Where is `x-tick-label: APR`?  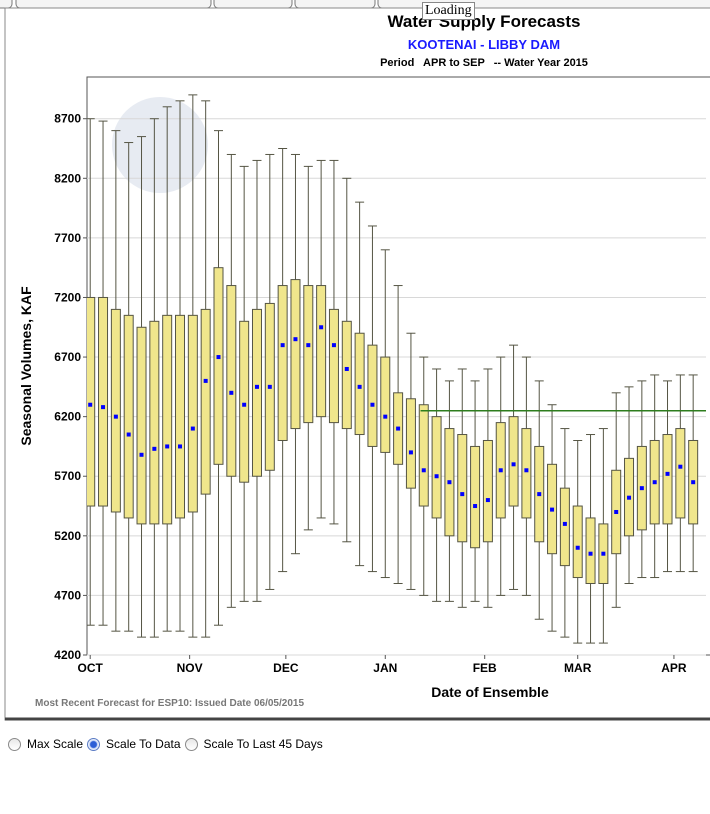 x-tick-label: APR is located at coordinates (674, 668).